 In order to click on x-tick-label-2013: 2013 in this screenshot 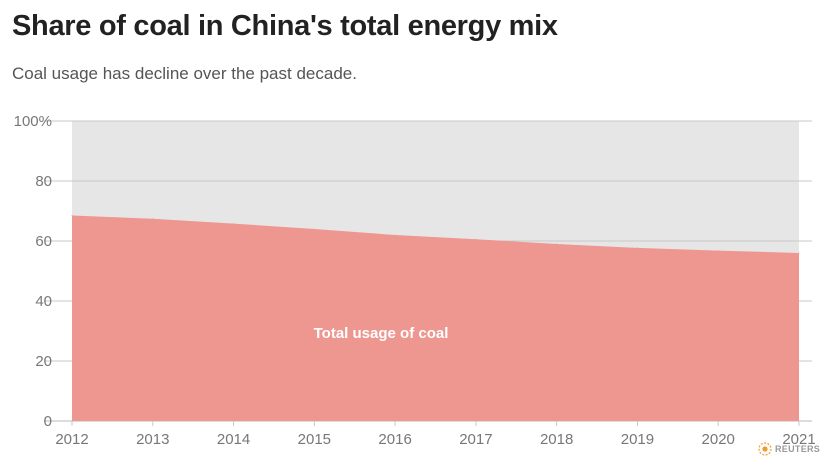, I will do `click(152, 439)`.